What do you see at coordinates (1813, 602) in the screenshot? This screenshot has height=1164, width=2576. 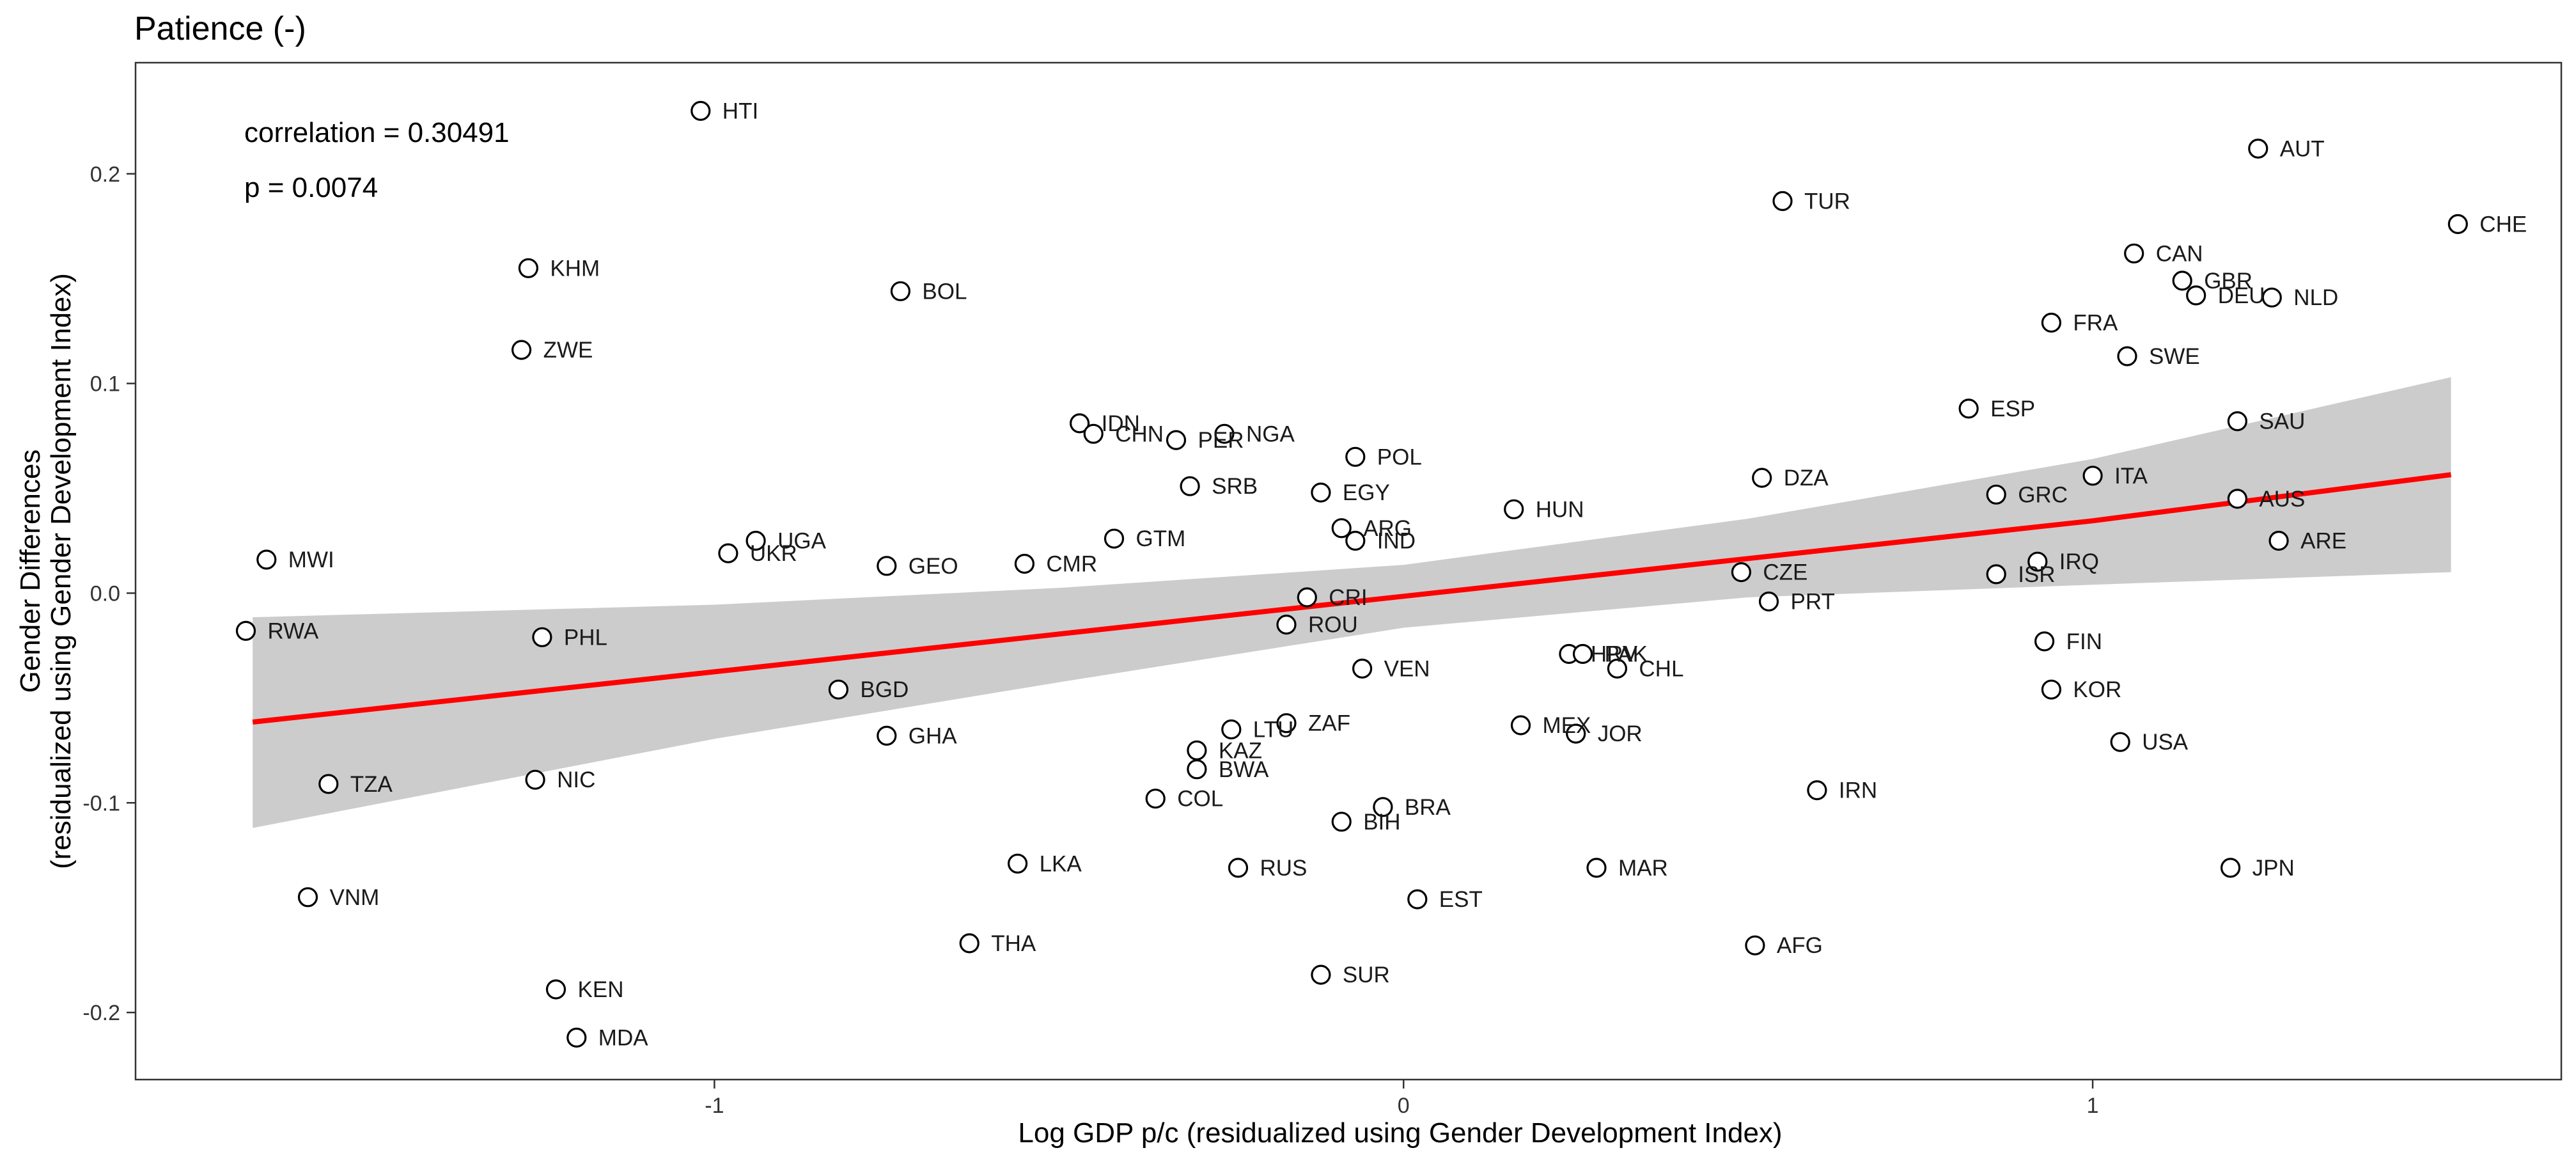 I see `point-label: PRT` at bounding box center [1813, 602].